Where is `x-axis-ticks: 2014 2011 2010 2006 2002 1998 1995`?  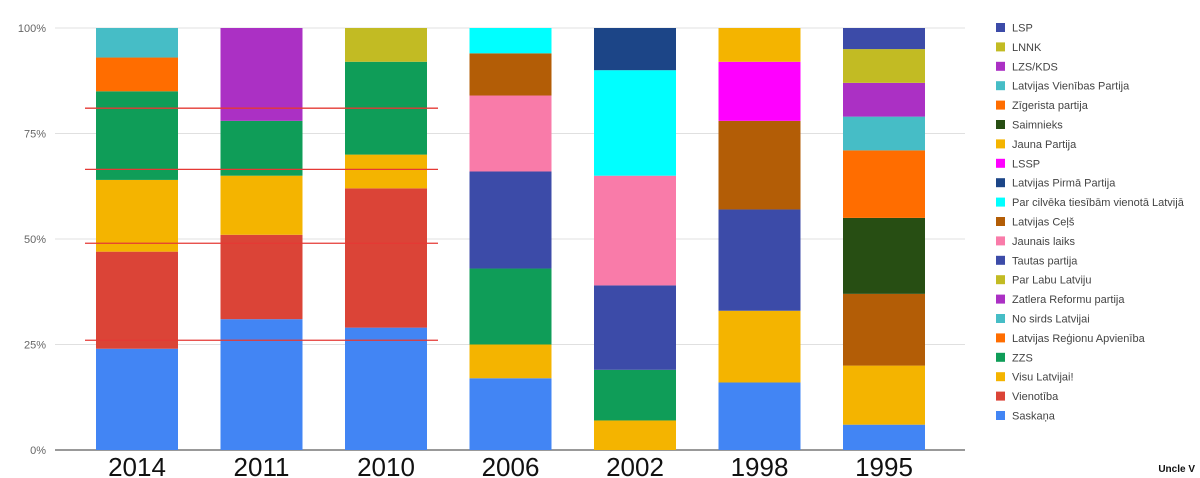
x-axis-ticks: 2014 2011 2010 2006 2002 1998 1995 is located at coordinates (510, 465).